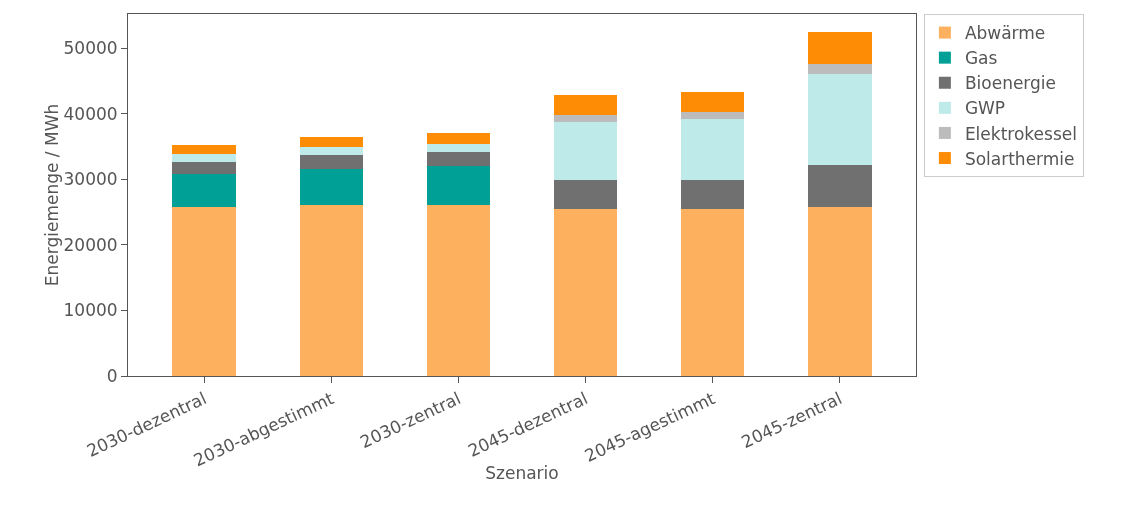 This screenshot has width=1136, height=522. I want to click on y-tick-label: 40000, so click(90, 113).